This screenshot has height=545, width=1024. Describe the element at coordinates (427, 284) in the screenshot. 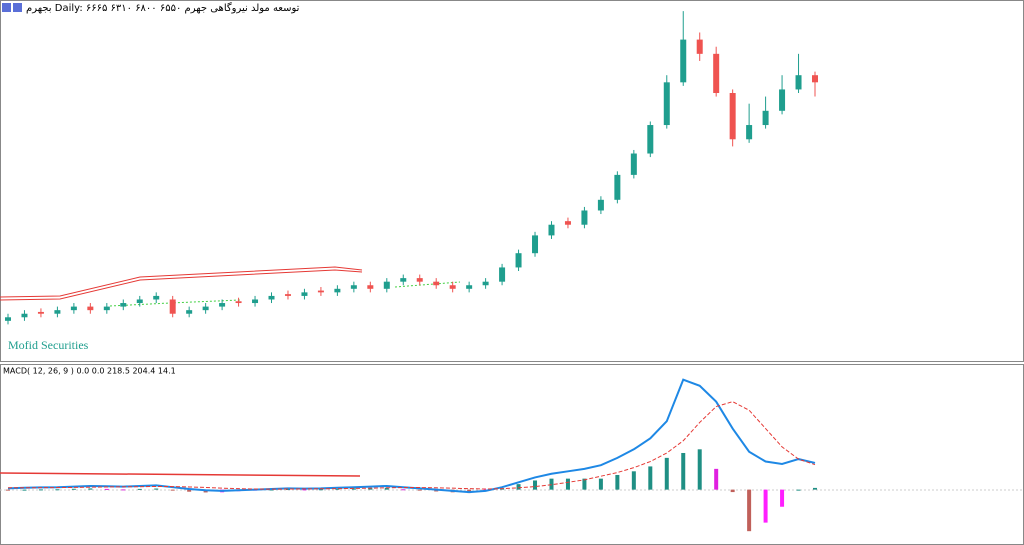

I see `support-line` at that location.